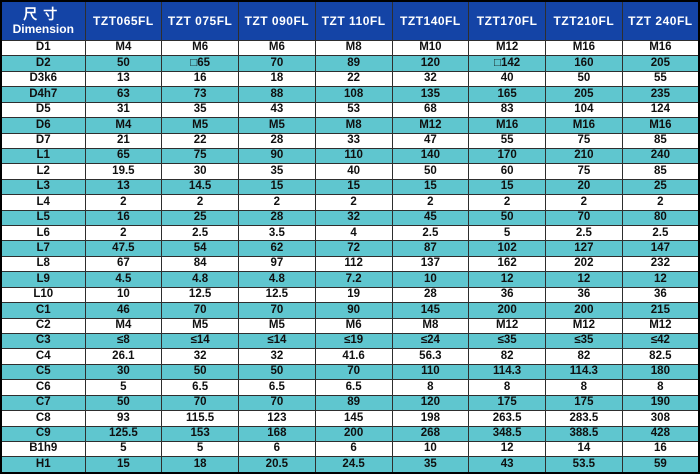 The height and width of the screenshot is (474, 700). I want to click on row-label: C3, so click(43, 341).